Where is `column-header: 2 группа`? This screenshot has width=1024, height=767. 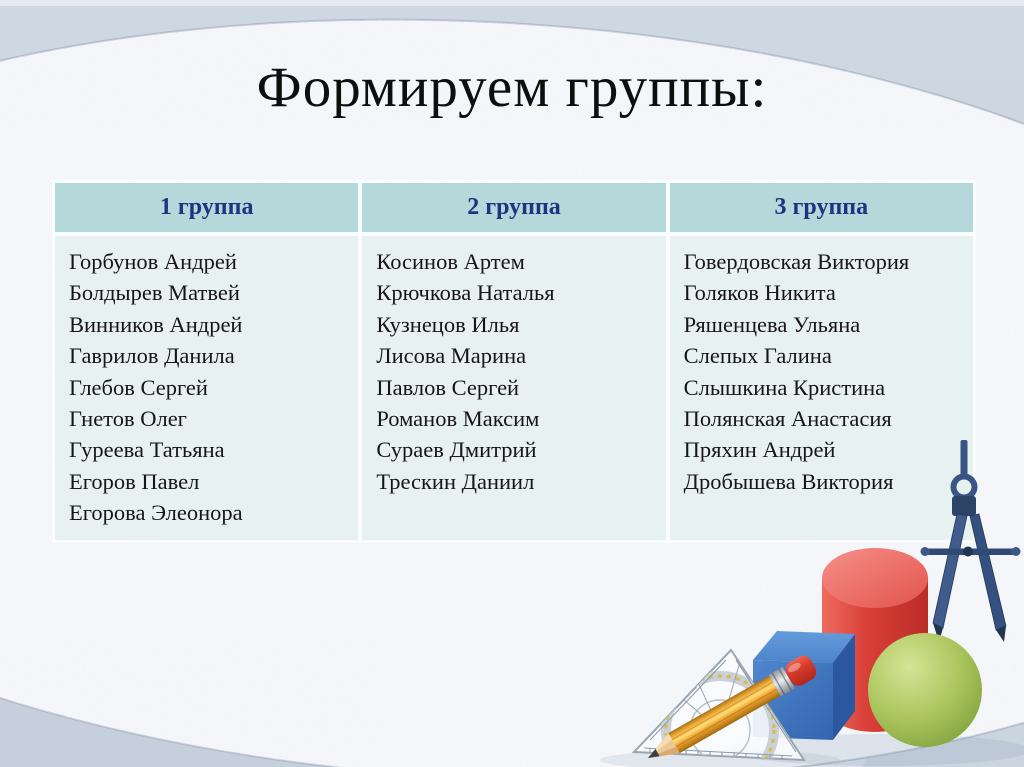 column-header: 2 группа is located at coordinates (514, 207).